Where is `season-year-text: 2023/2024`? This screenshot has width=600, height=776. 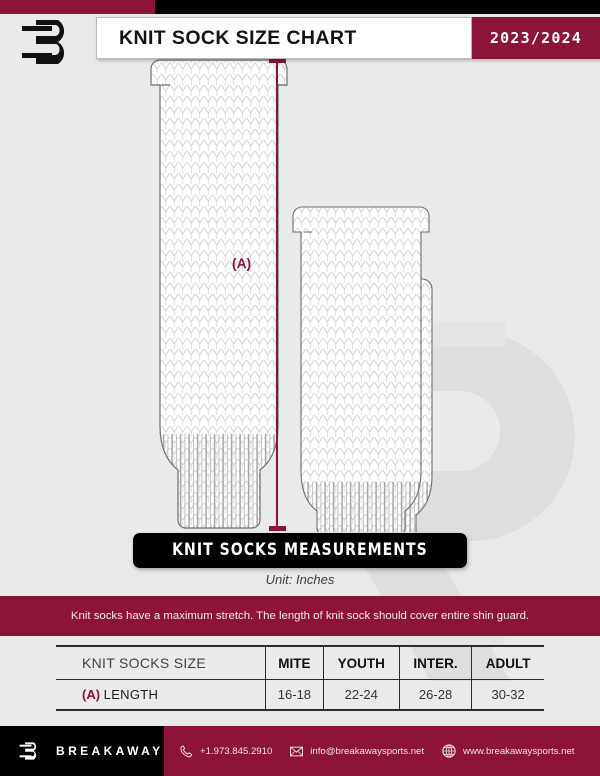 season-year-text: 2023/2024 is located at coordinates (536, 38).